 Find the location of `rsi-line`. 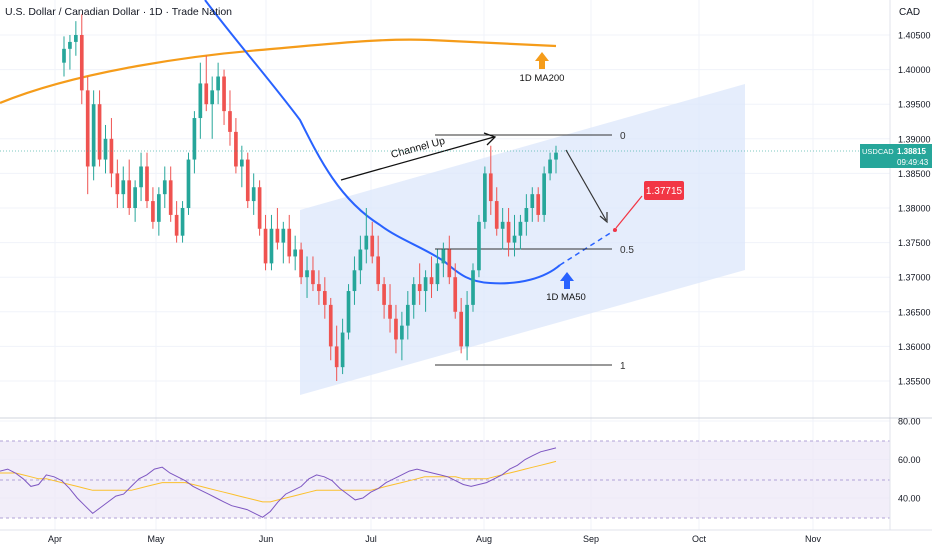

rsi-line is located at coordinates (278, 482).